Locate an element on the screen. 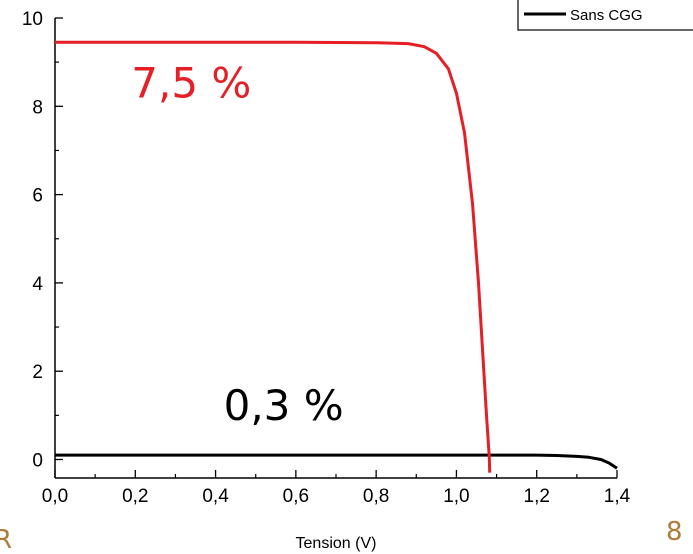 The width and height of the screenshot is (693, 554). x-tick-label: 0,8 is located at coordinates (376, 496).